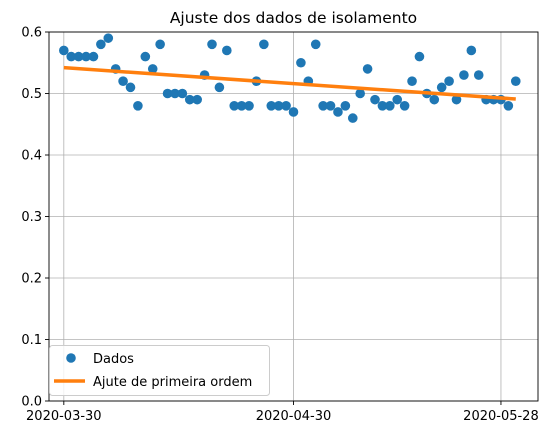 The width and height of the screenshot is (550, 435). I want to click on x-tick-label: 2020-03-30, so click(64, 416).